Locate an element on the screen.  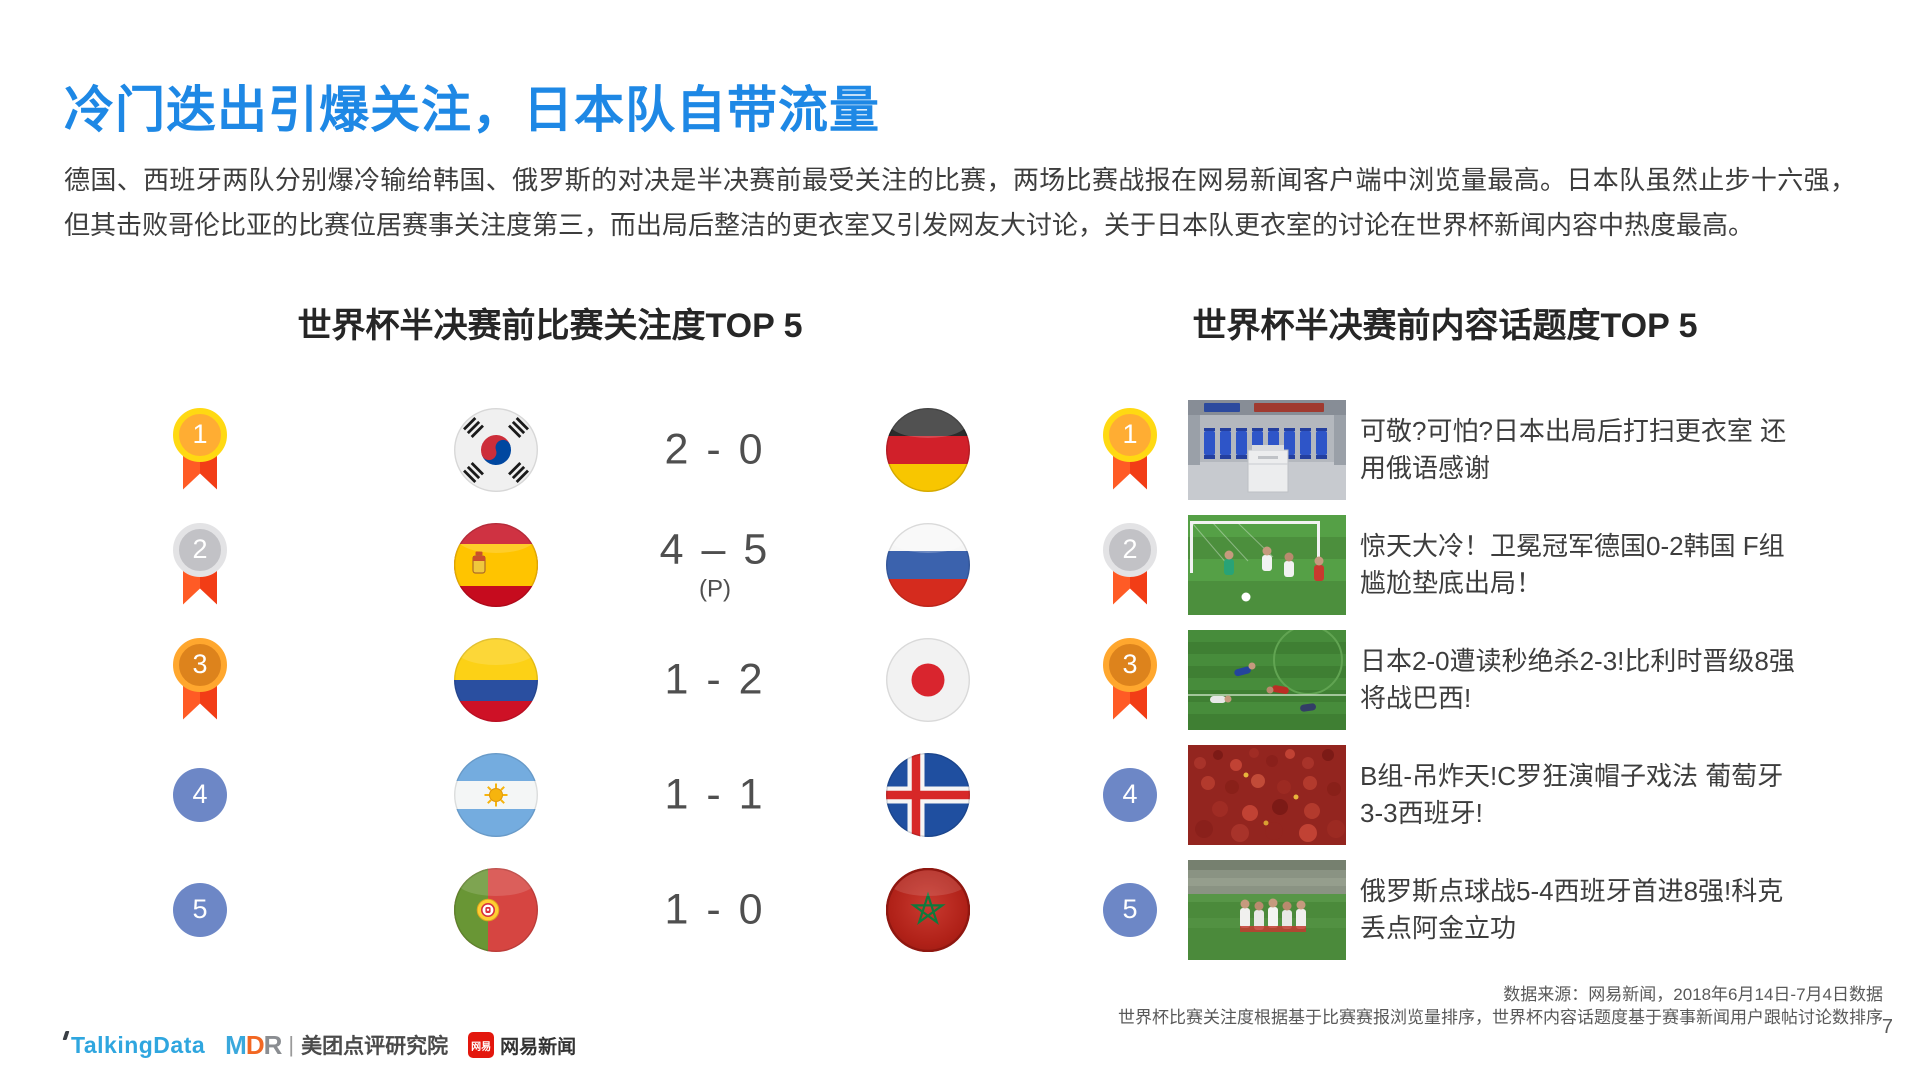
match-score: 1 - 1 is located at coordinates (714, 794).